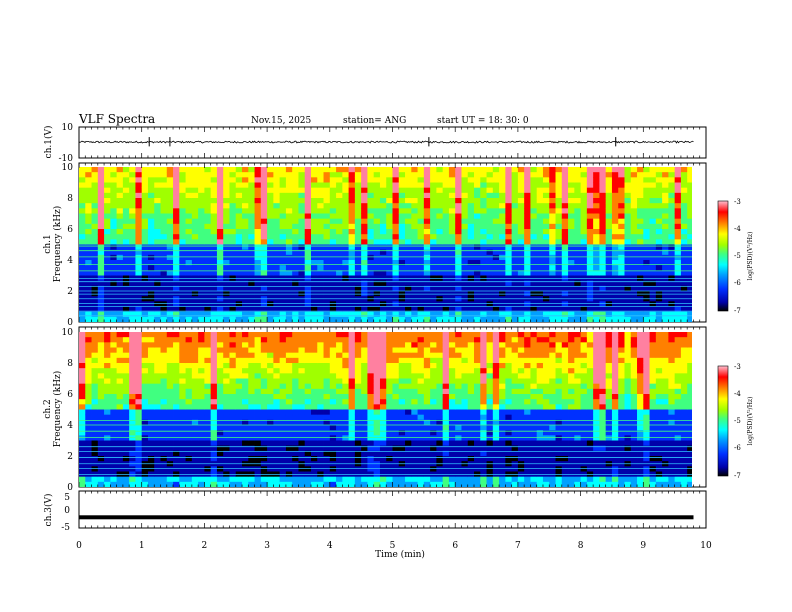  What do you see at coordinates (70, 292) in the screenshot?
I see `ch1-ytick-2: 2` at bounding box center [70, 292].